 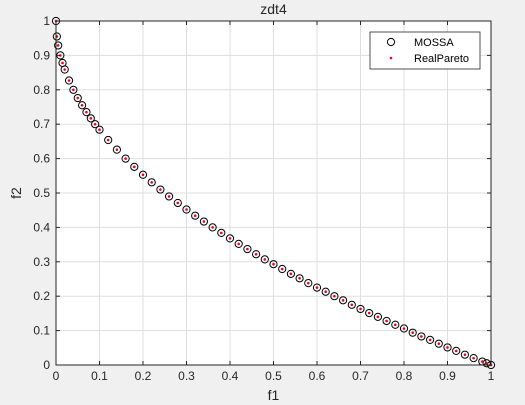 What do you see at coordinates (447, 376) in the screenshot?
I see `x-tick-label: 0.9` at bounding box center [447, 376].